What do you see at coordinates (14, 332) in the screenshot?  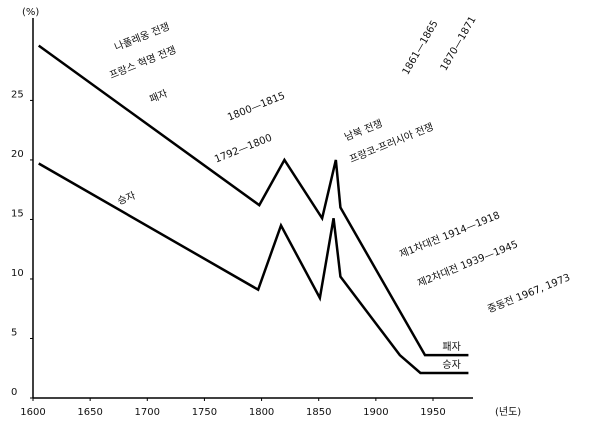 I see `y-tick-label: 5` at bounding box center [14, 332].